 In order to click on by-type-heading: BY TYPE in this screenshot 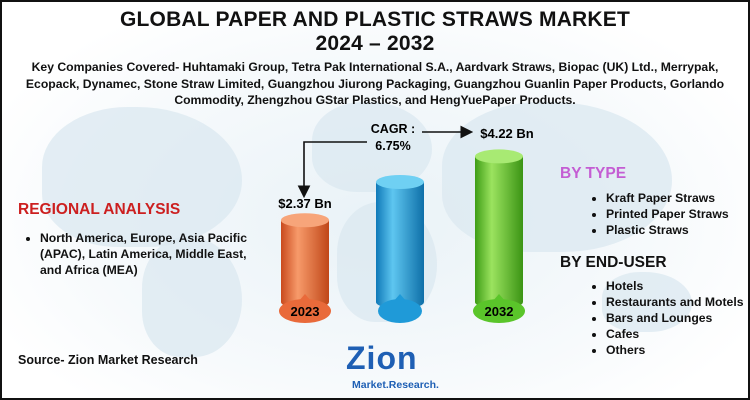, I will do `click(593, 173)`.